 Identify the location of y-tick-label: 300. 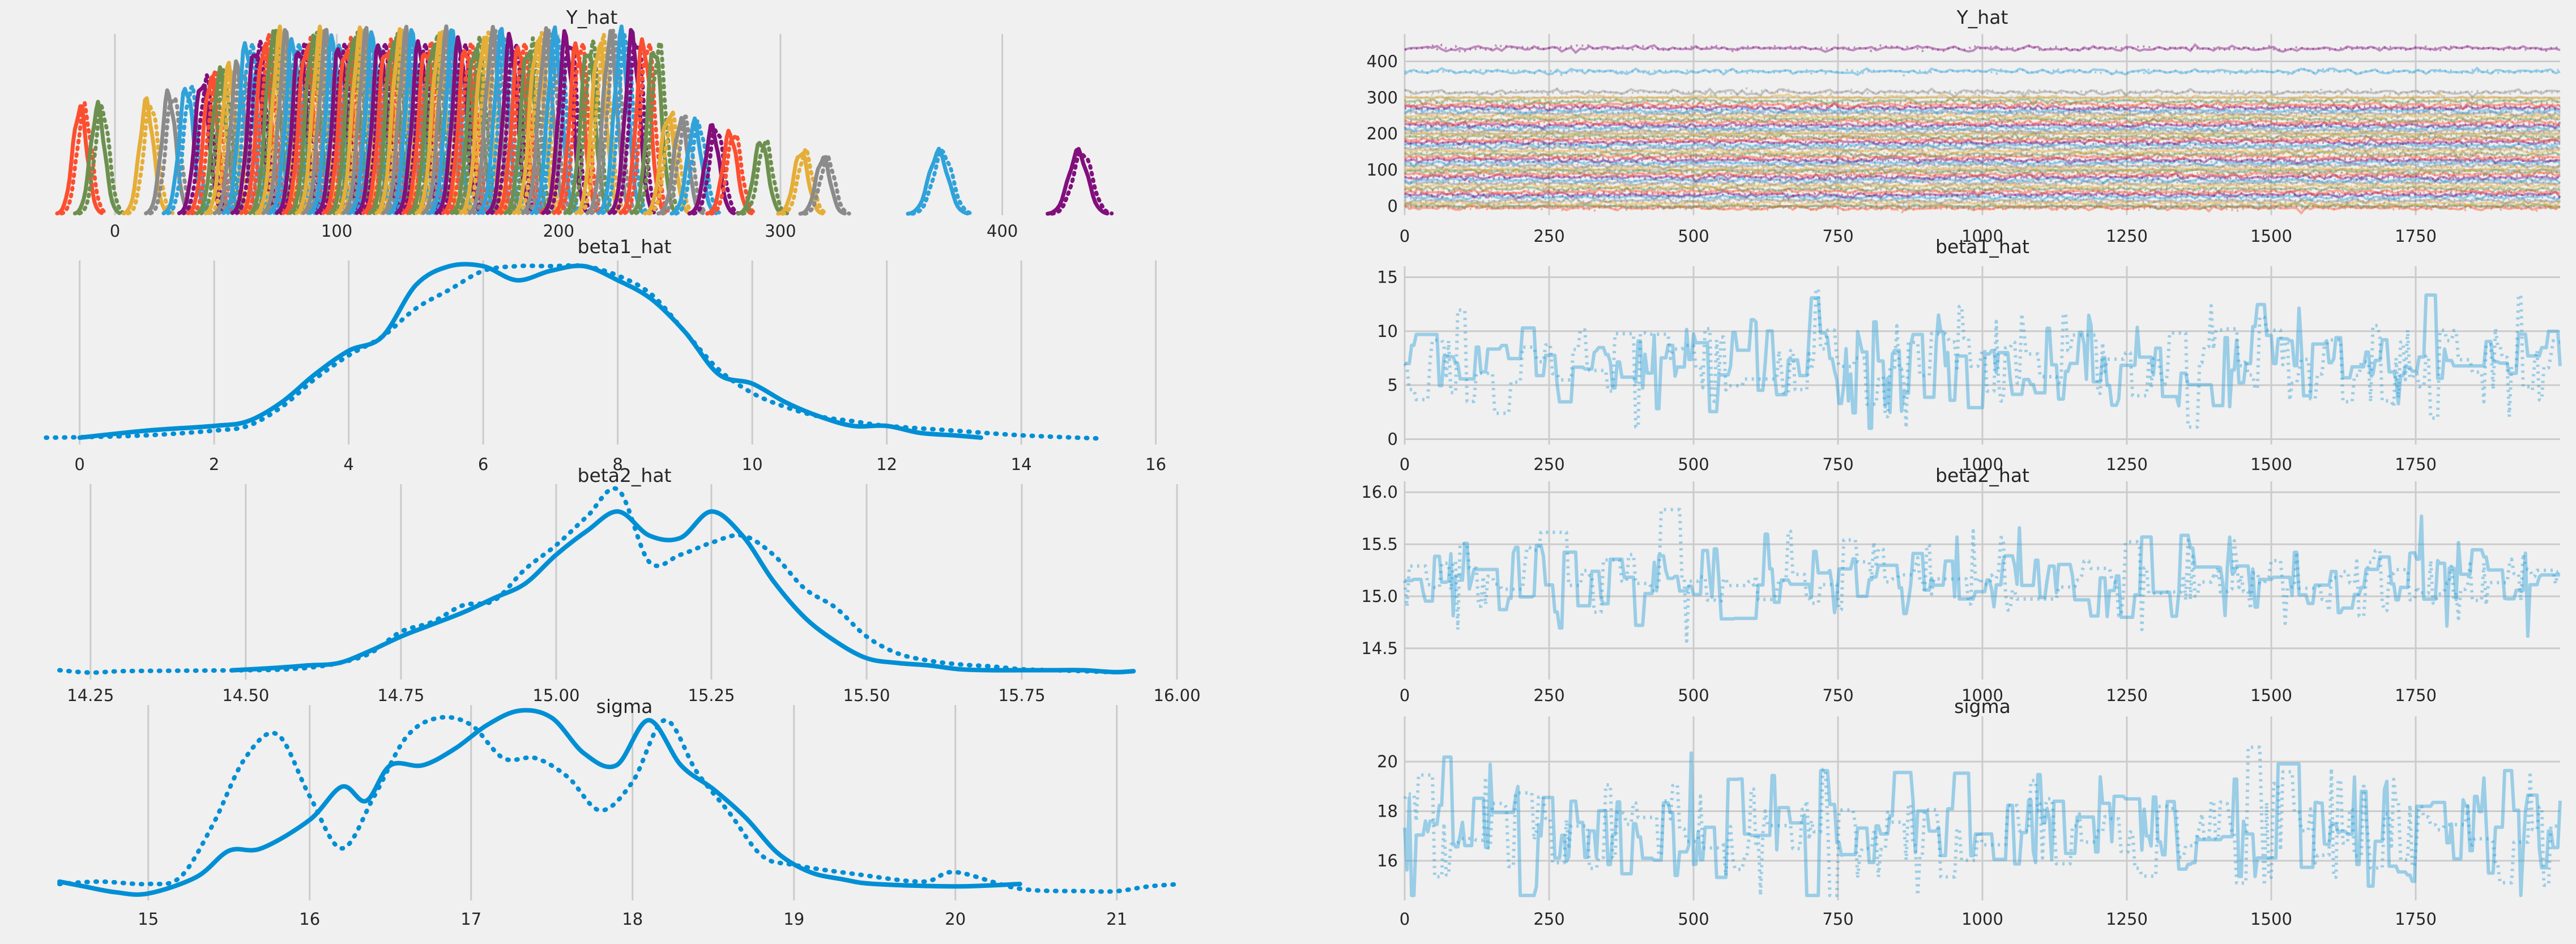
(1382, 97).